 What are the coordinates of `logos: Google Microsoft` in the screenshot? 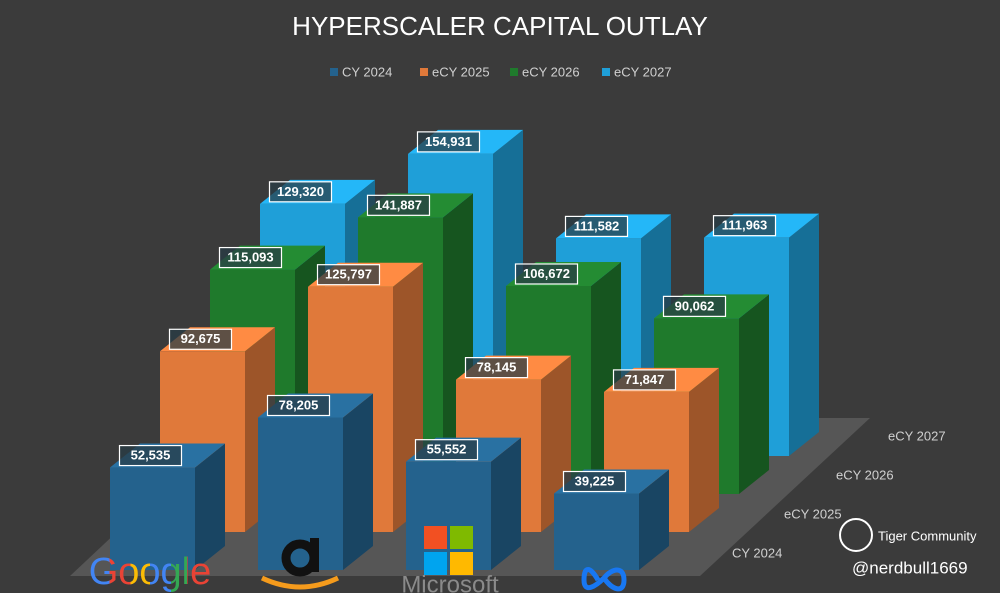 It's located at (358, 559).